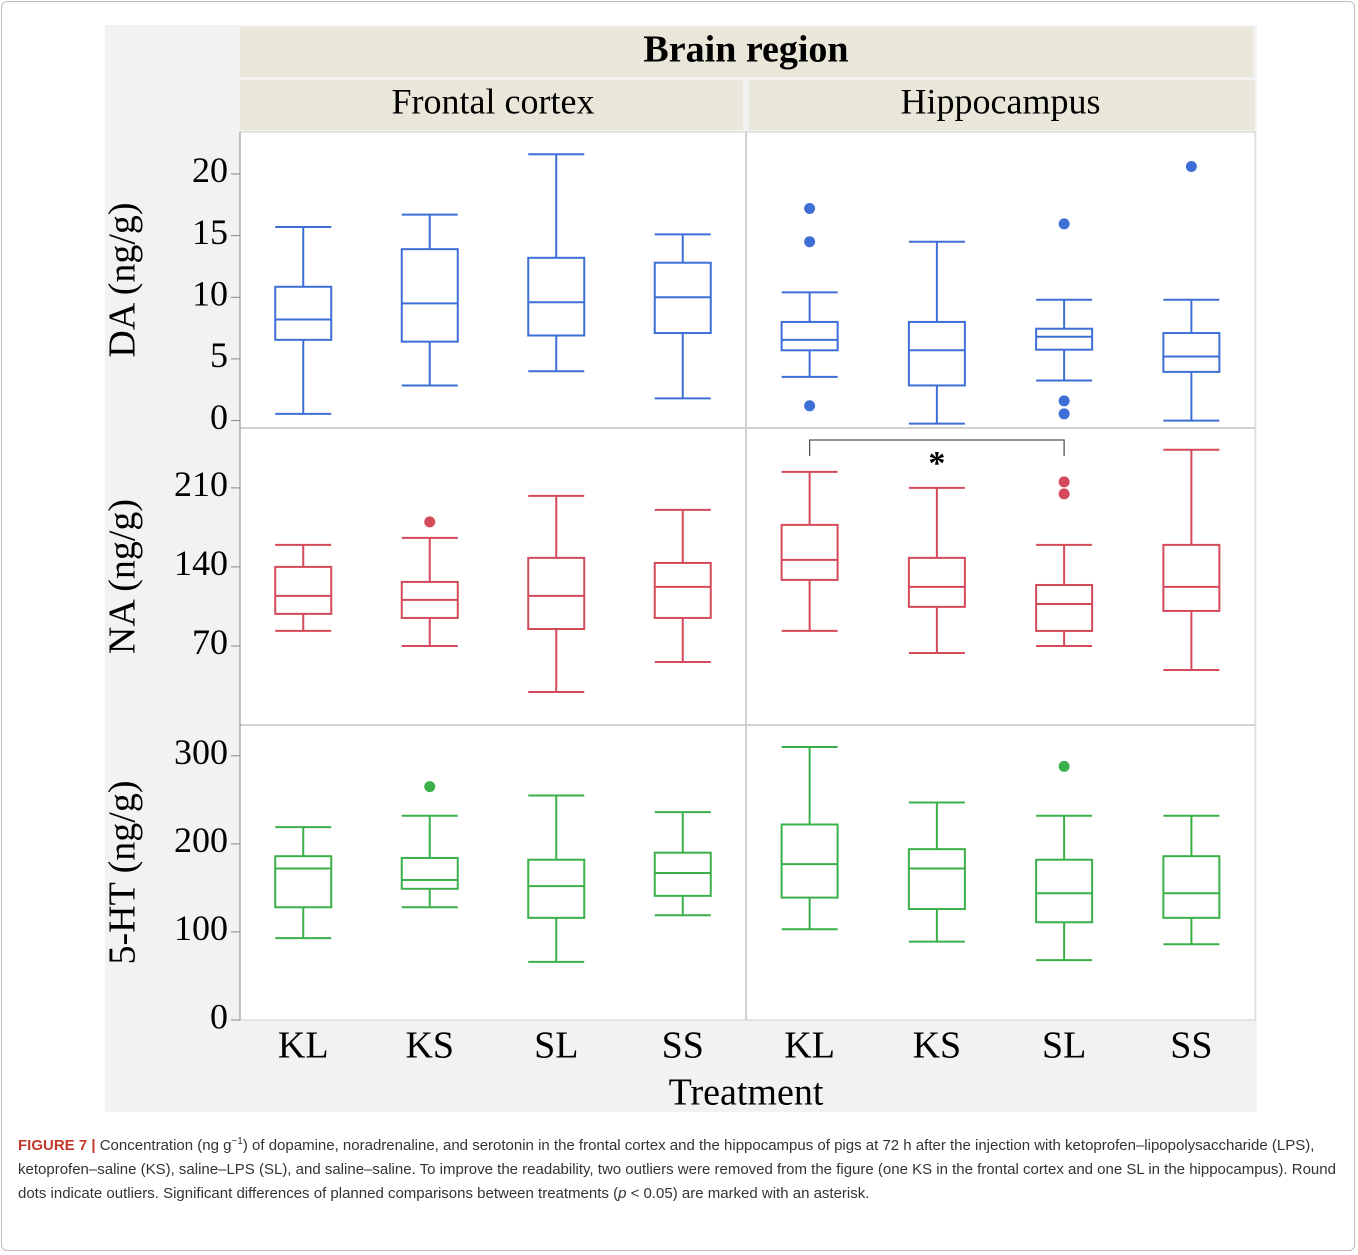 Image resolution: width=1358 pixels, height=1255 pixels. I want to click on caption-text: Concentration (ng g, so click(165, 1145).